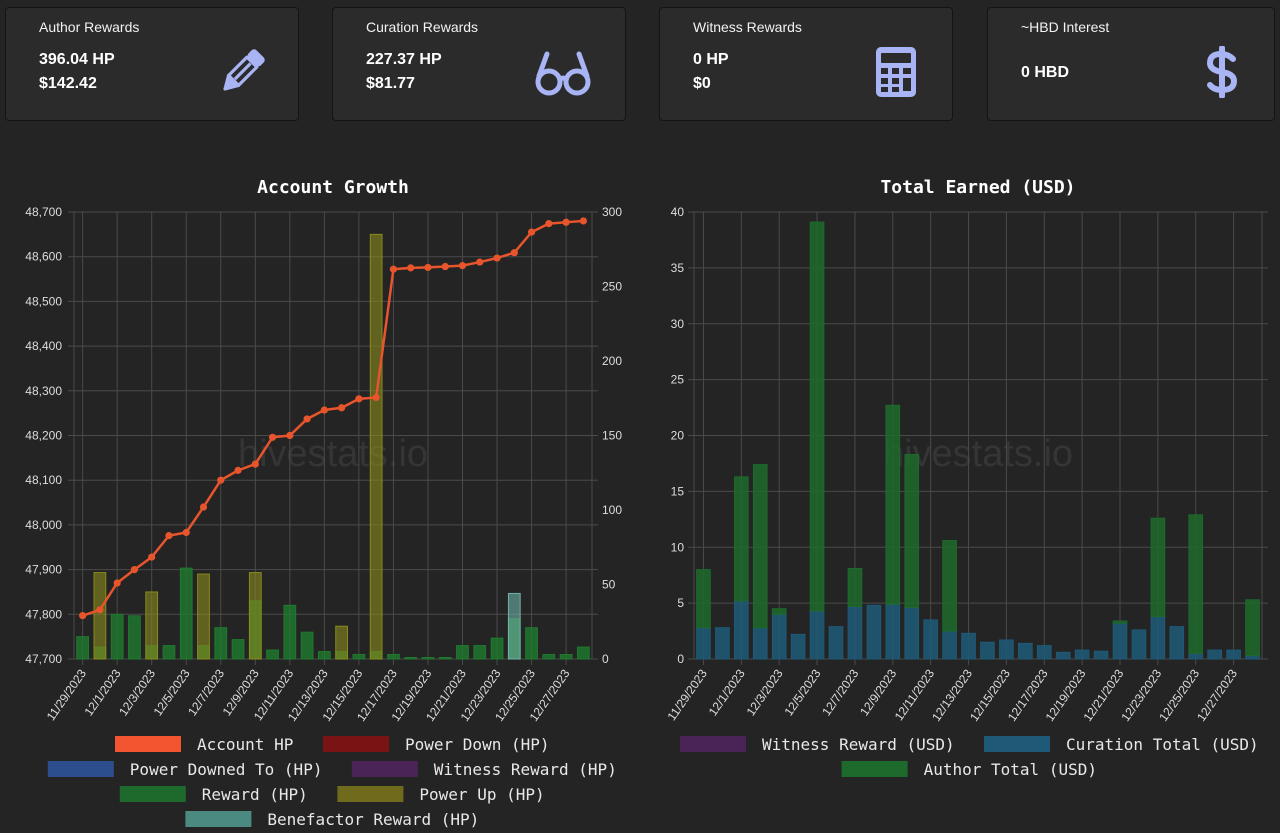 The width and height of the screenshot is (1280, 833). Describe the element at coordinates (333, 454) in the screenshot. I see `watermark: hivestats.io` at that location.